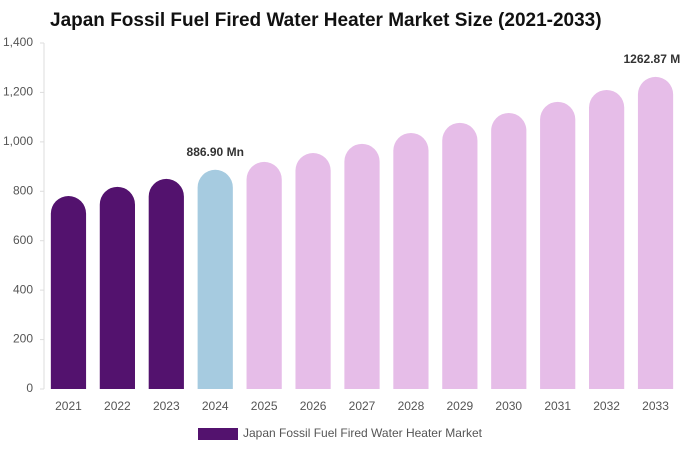 The width and height of the screenshot is (680, 450). What do you see at coordinates (68, 406) in the screenshot?
I see `x-tick-label: 2021` at bounding box center [68, 406].